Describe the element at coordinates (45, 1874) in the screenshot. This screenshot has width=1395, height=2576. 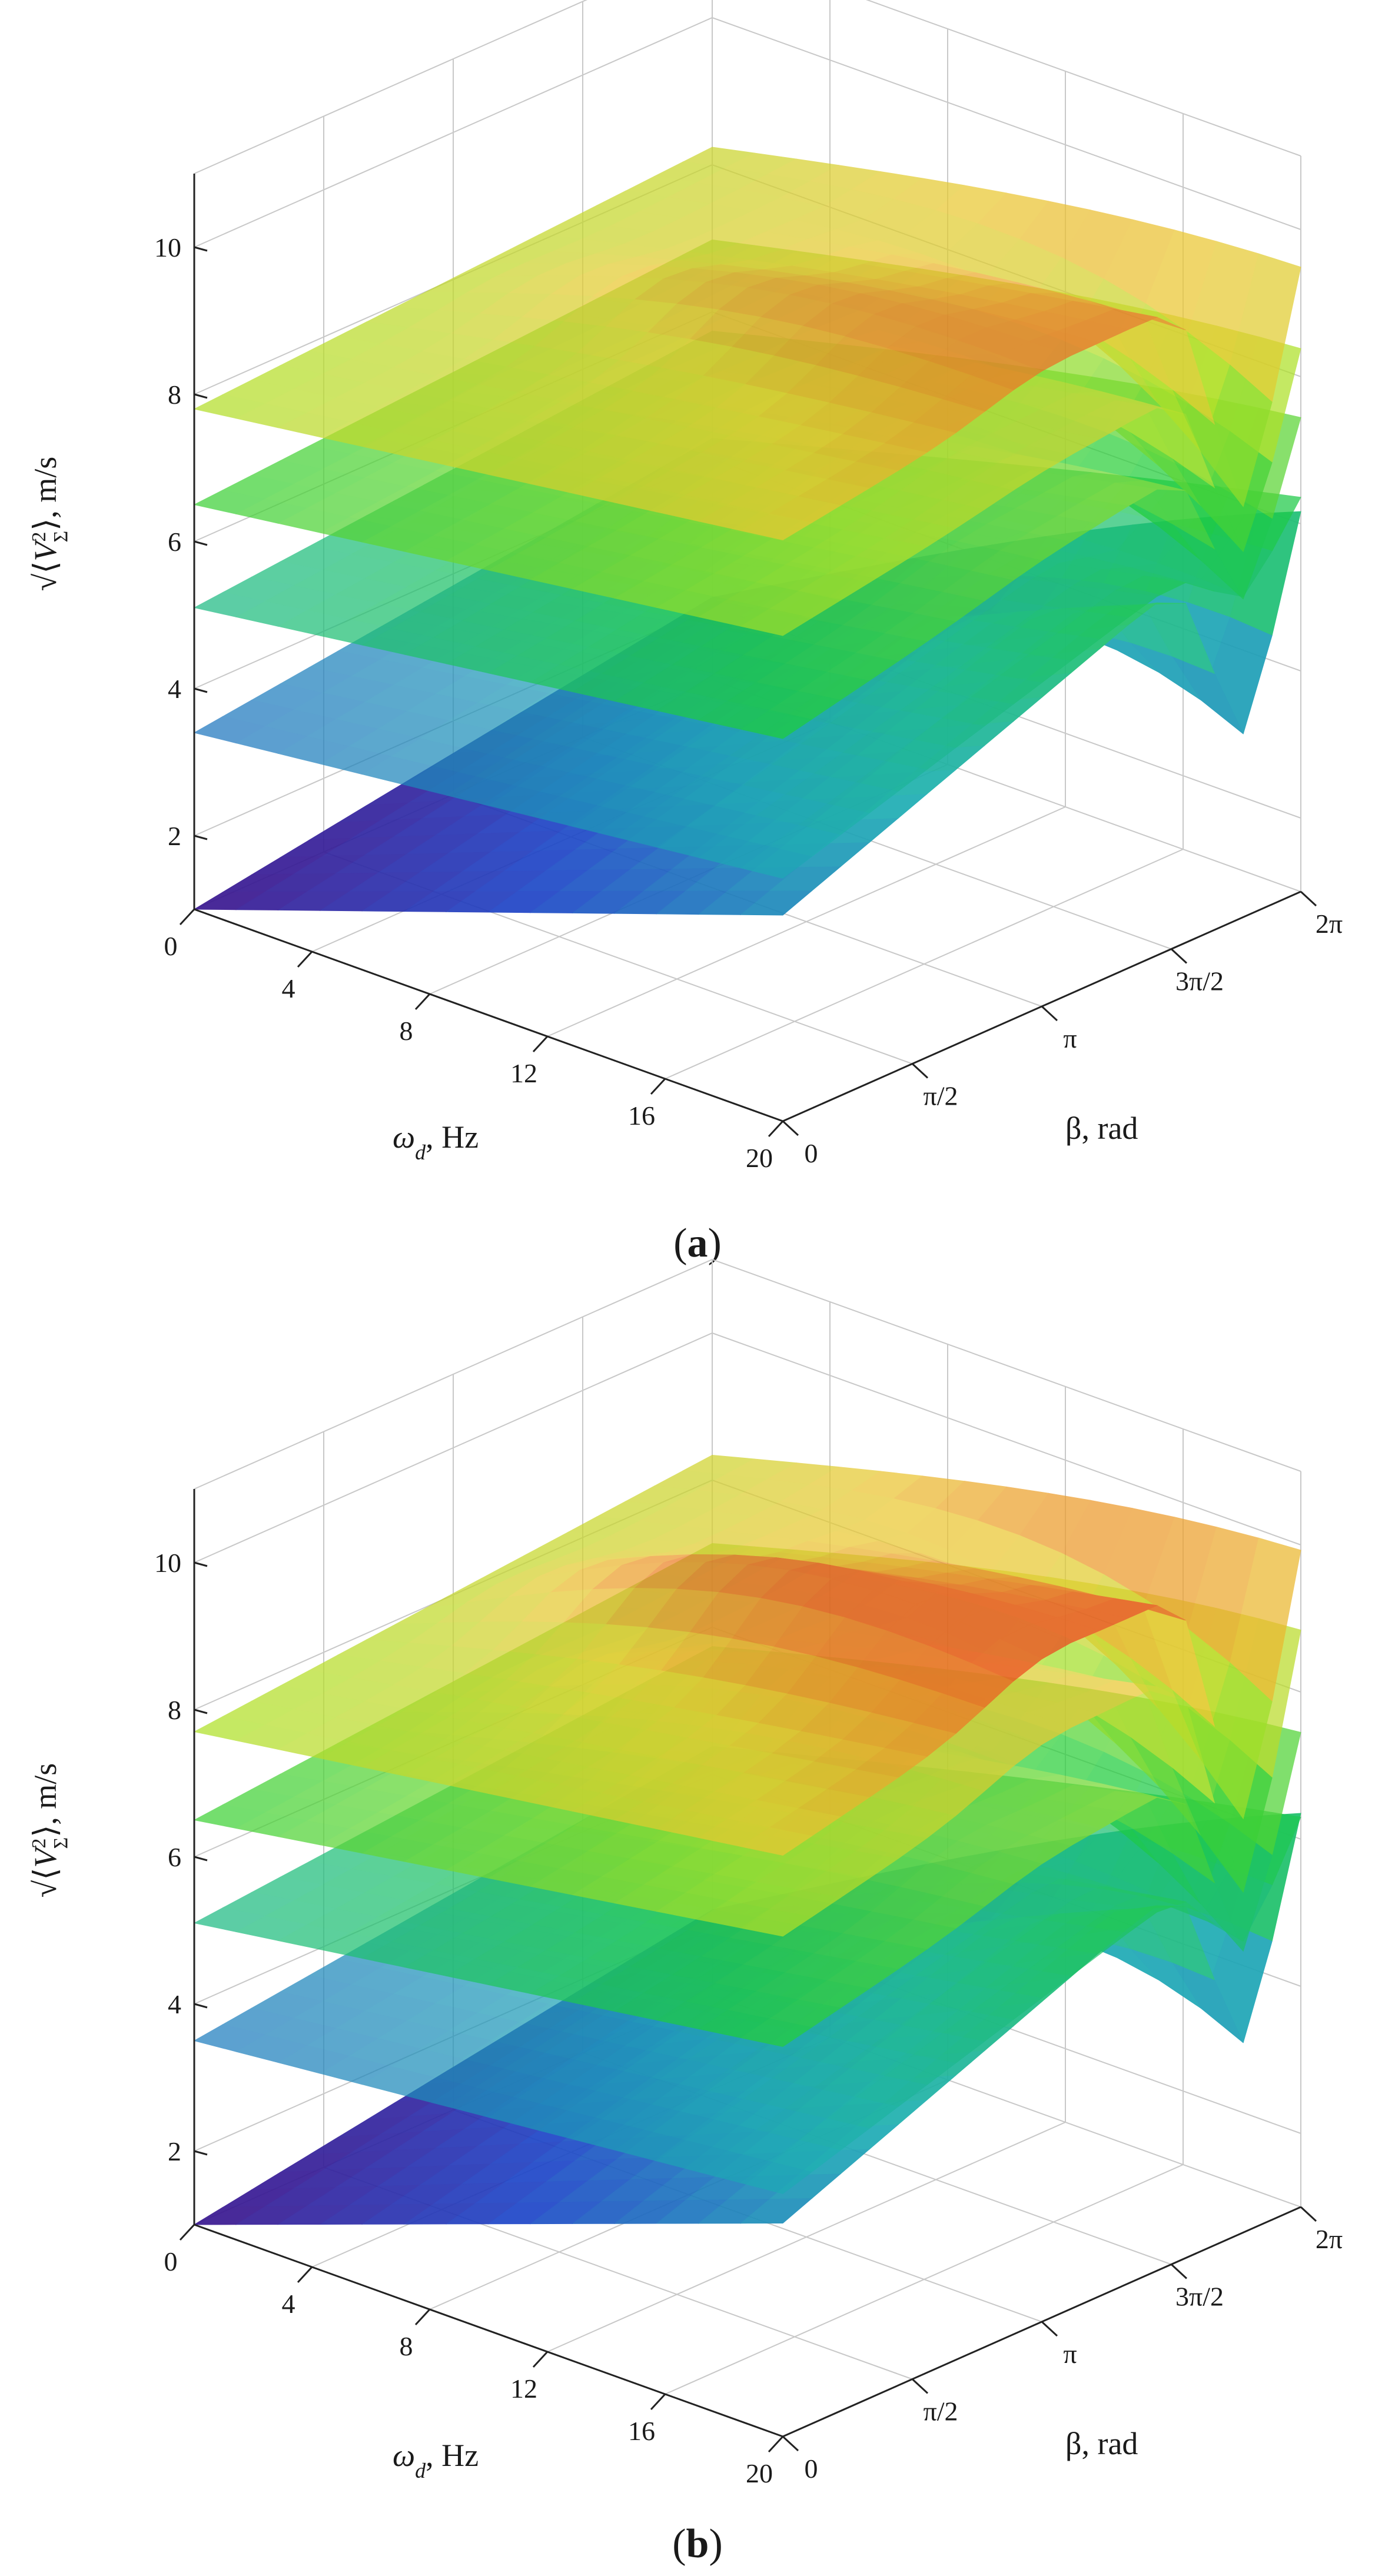
I see `z-label-part-1: ⟨` at that location.